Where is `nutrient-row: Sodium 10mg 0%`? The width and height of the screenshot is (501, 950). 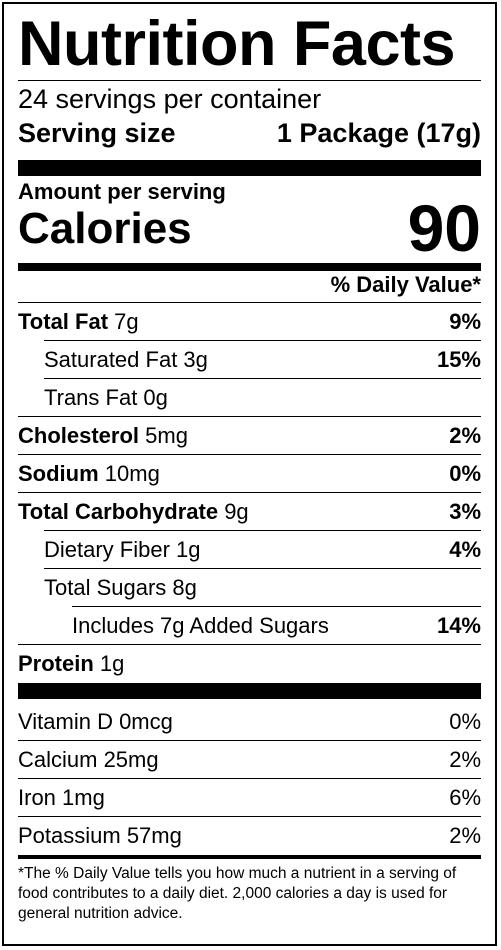
nutrient-row: Sodium 10mg 0% is located at coordinates (249, 474).